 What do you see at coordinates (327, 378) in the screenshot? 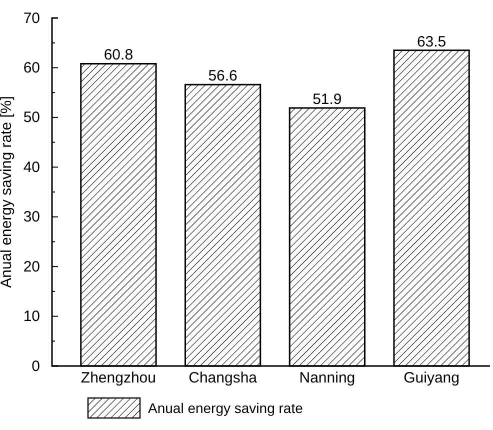
I see `x-tick-label: Nanning` at bounding box center [327, 378].